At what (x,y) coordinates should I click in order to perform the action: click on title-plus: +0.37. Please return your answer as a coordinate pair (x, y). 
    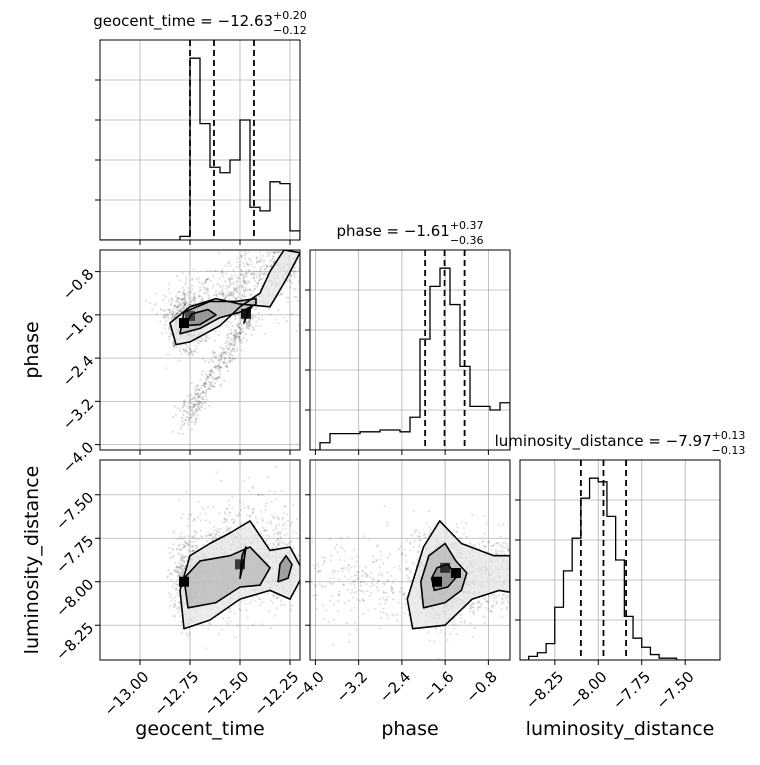
    Looking at the image, I should click on (467, 225).